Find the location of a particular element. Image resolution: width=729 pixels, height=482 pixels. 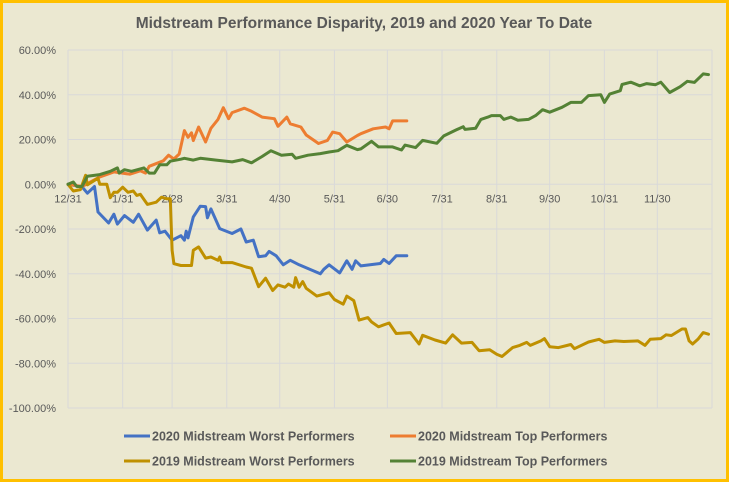

legend-label: 2019 Midstream Worst Performers is located at coordinates (253, 462).